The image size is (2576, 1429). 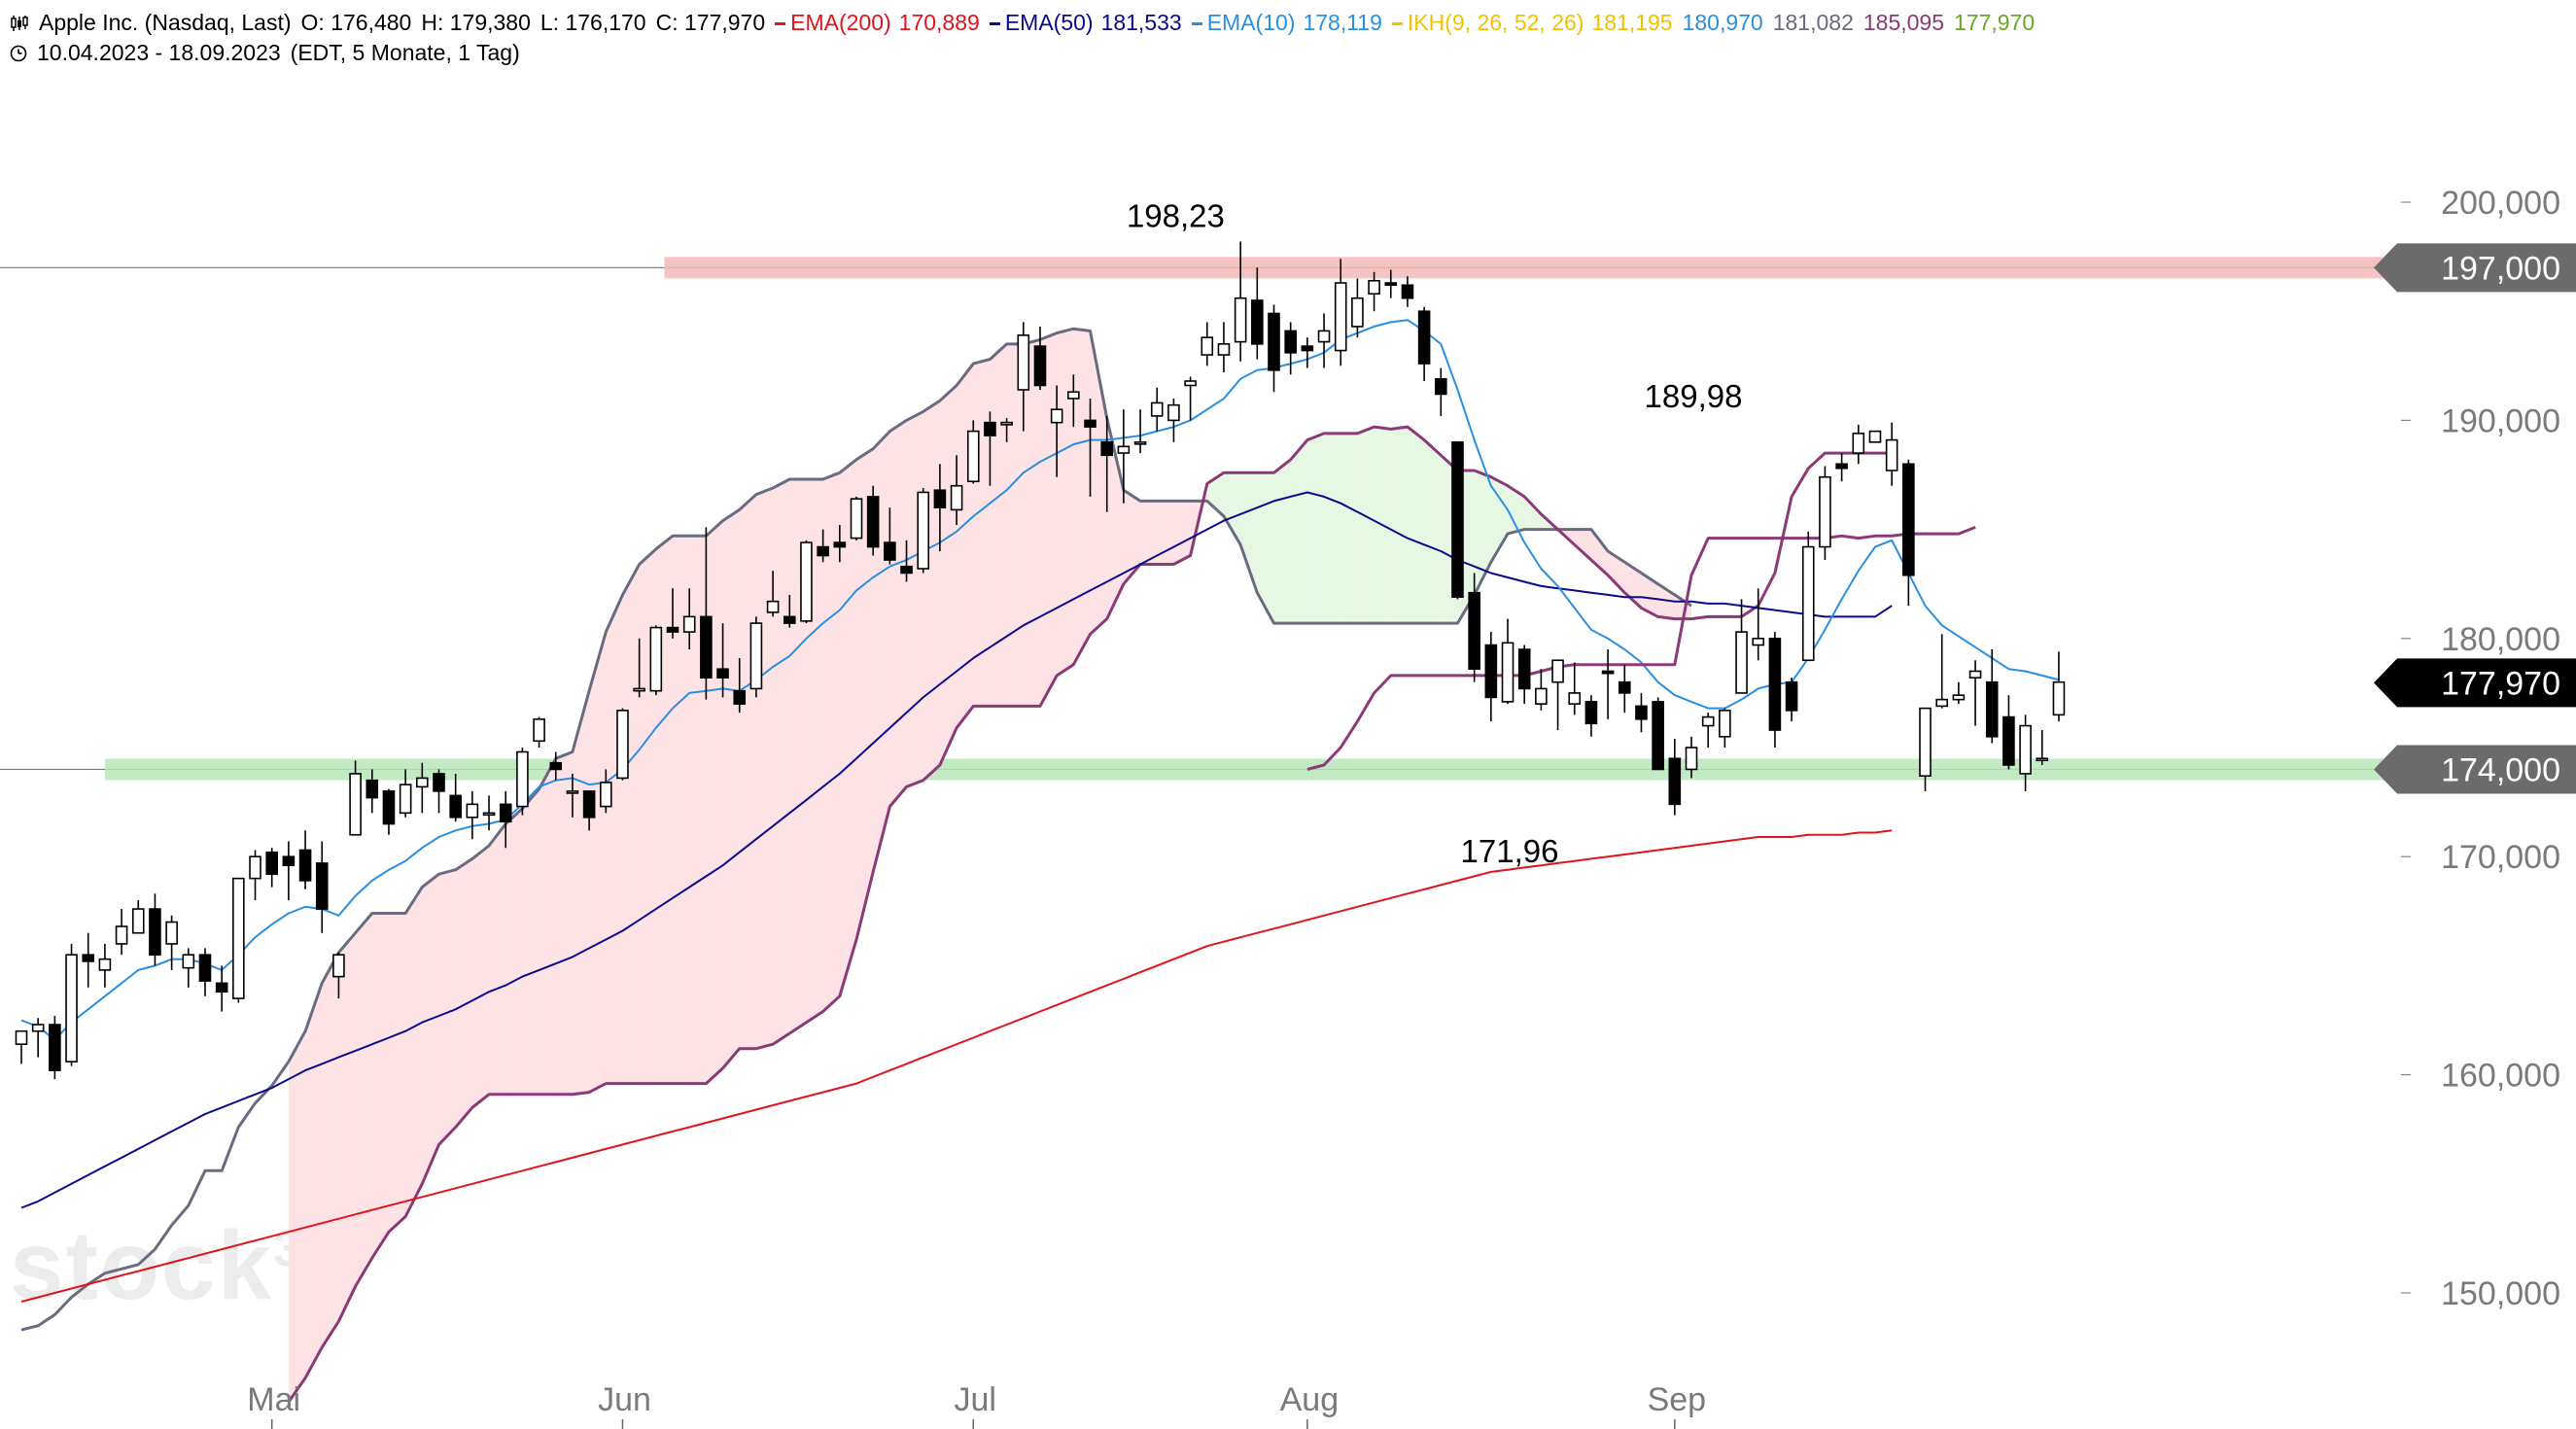 What do you see at coordinates (1286, 23) in the screenshot?
I see `indicator-2: EMA(10) 178,119` at bounding box center [1286, 23].